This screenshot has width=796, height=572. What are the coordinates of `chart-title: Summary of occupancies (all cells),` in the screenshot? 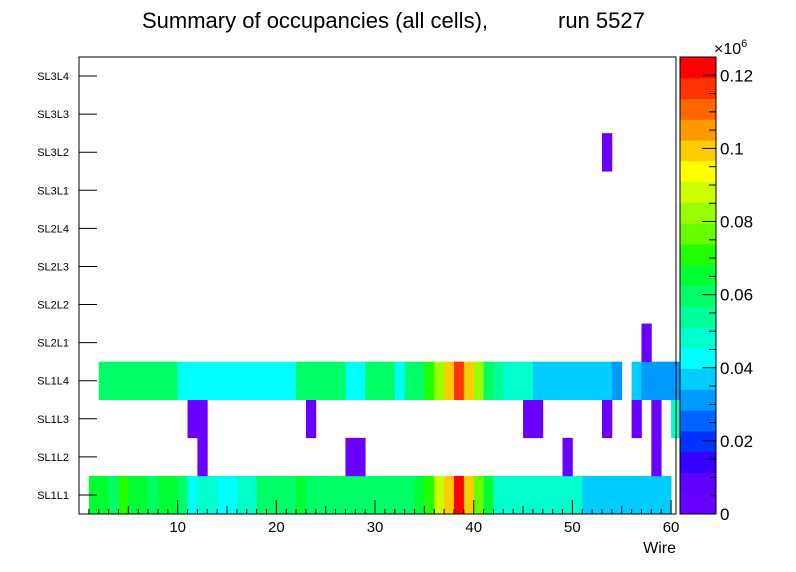 It's located at (315, 20).